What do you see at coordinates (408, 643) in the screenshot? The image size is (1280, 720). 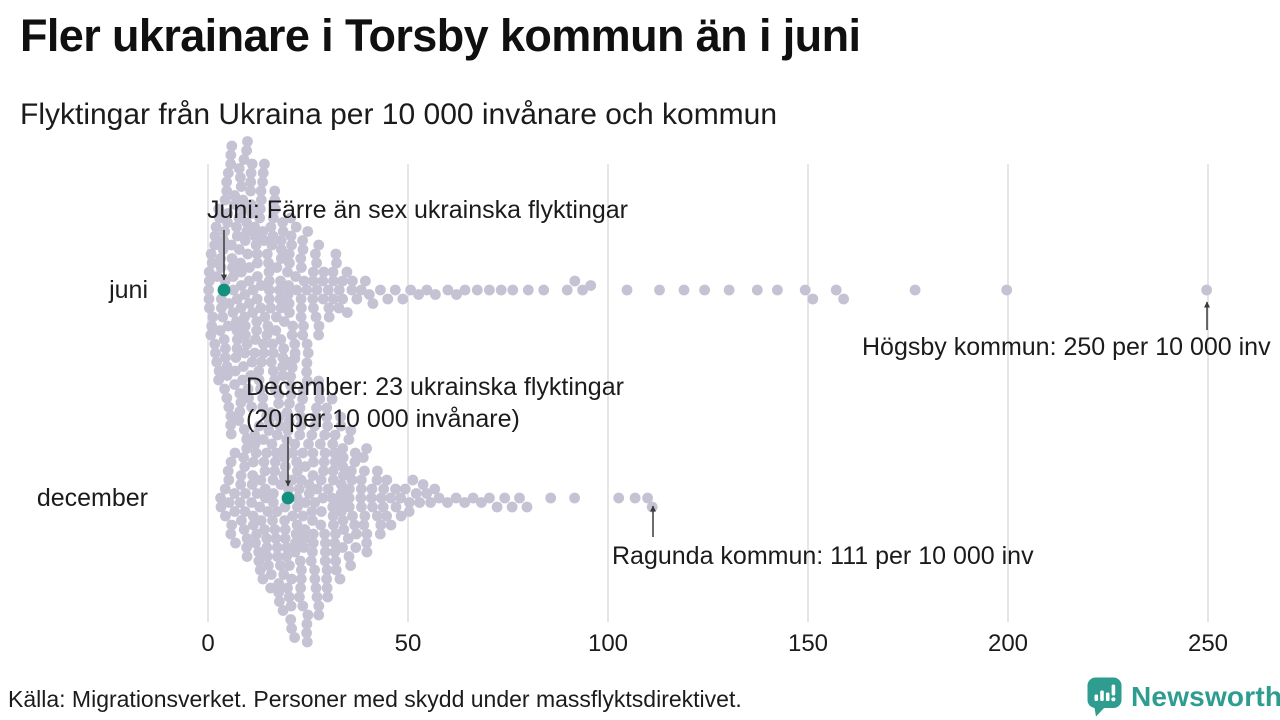 I see `x-tick-label: 50` at bounding box center [408, 643].